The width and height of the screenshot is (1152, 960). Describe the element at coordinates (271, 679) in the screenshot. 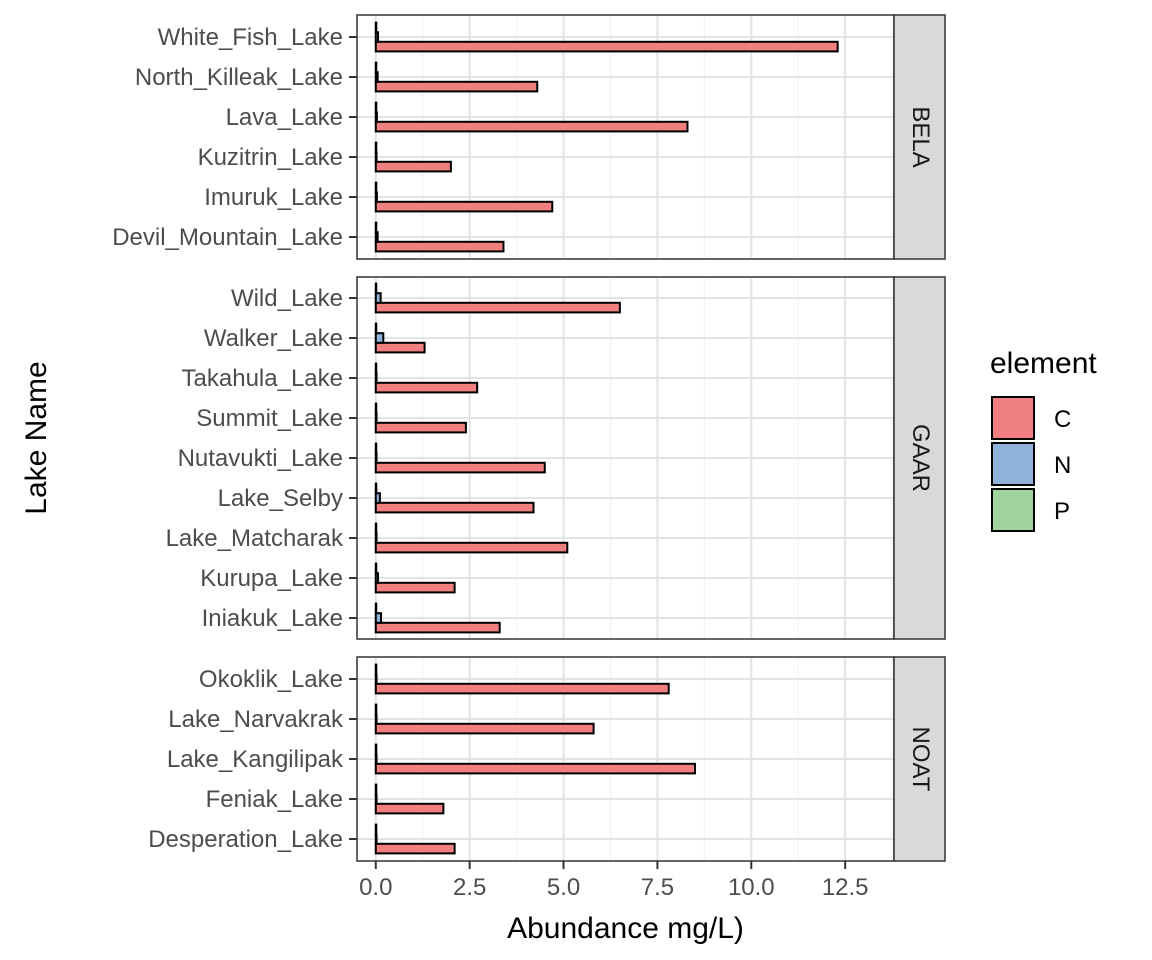

I see `y-tick-label: Okoklik_Lake` at that location.